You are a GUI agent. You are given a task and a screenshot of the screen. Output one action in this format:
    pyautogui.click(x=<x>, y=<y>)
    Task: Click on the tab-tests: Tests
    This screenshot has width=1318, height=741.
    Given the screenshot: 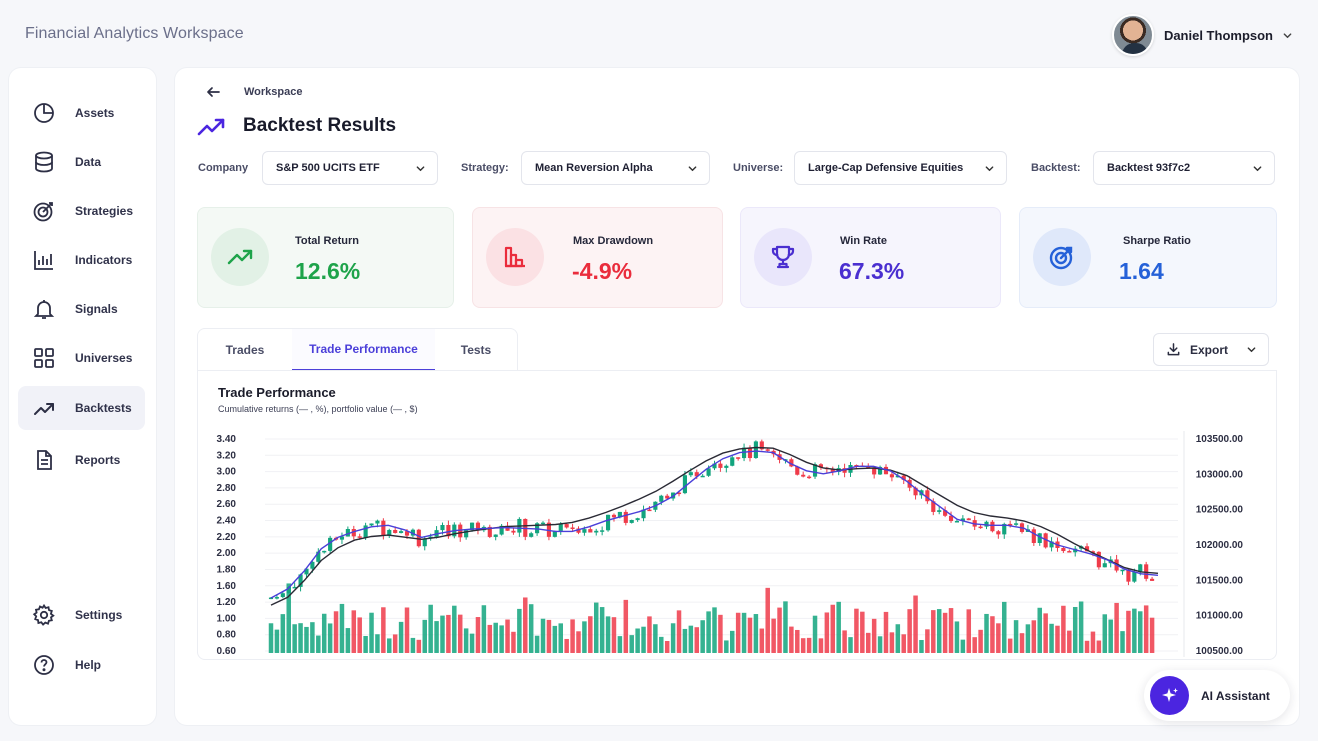 What is the action you would take?
    pyautogui.click(x=476, y=350)
    